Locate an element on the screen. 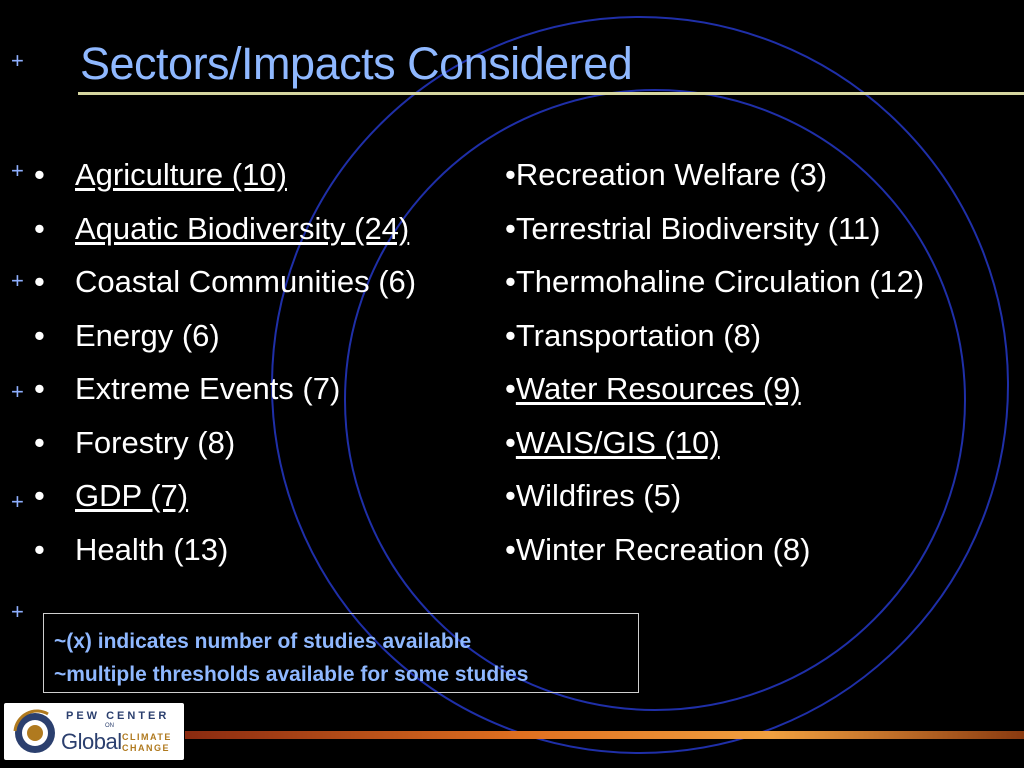  list-item: •Recreation Welfare (3) is located at coordinates (714, 175).